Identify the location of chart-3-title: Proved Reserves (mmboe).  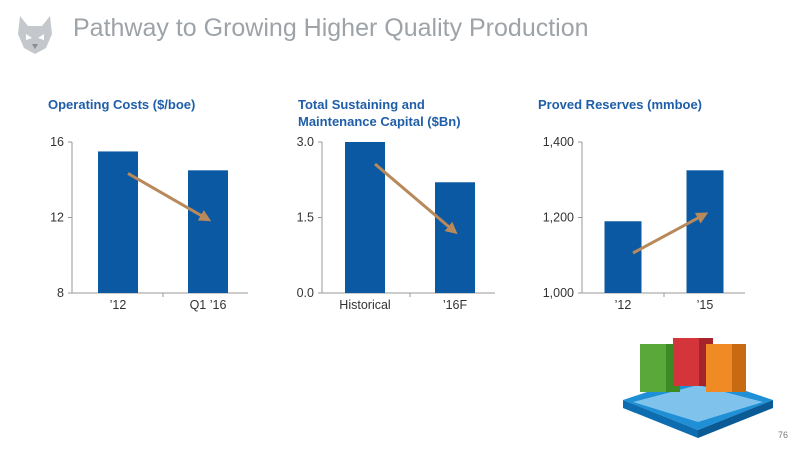
(620, 104).